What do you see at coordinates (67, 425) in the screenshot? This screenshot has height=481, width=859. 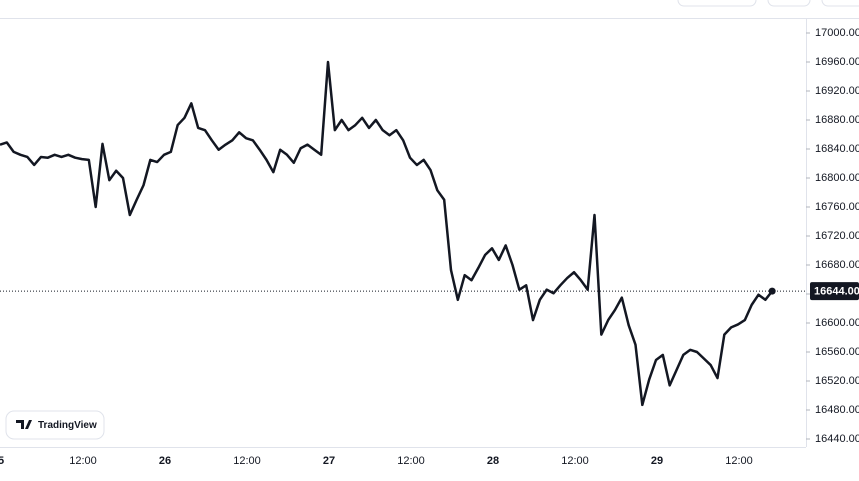 I see `watermark-text: TradingView` at bounding box center [67, 425].